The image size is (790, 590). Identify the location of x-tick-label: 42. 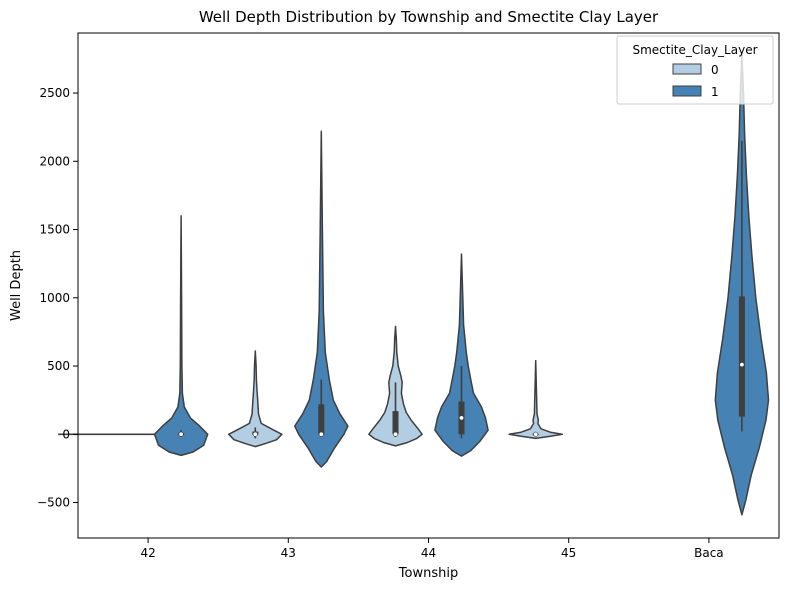
(147, 553).